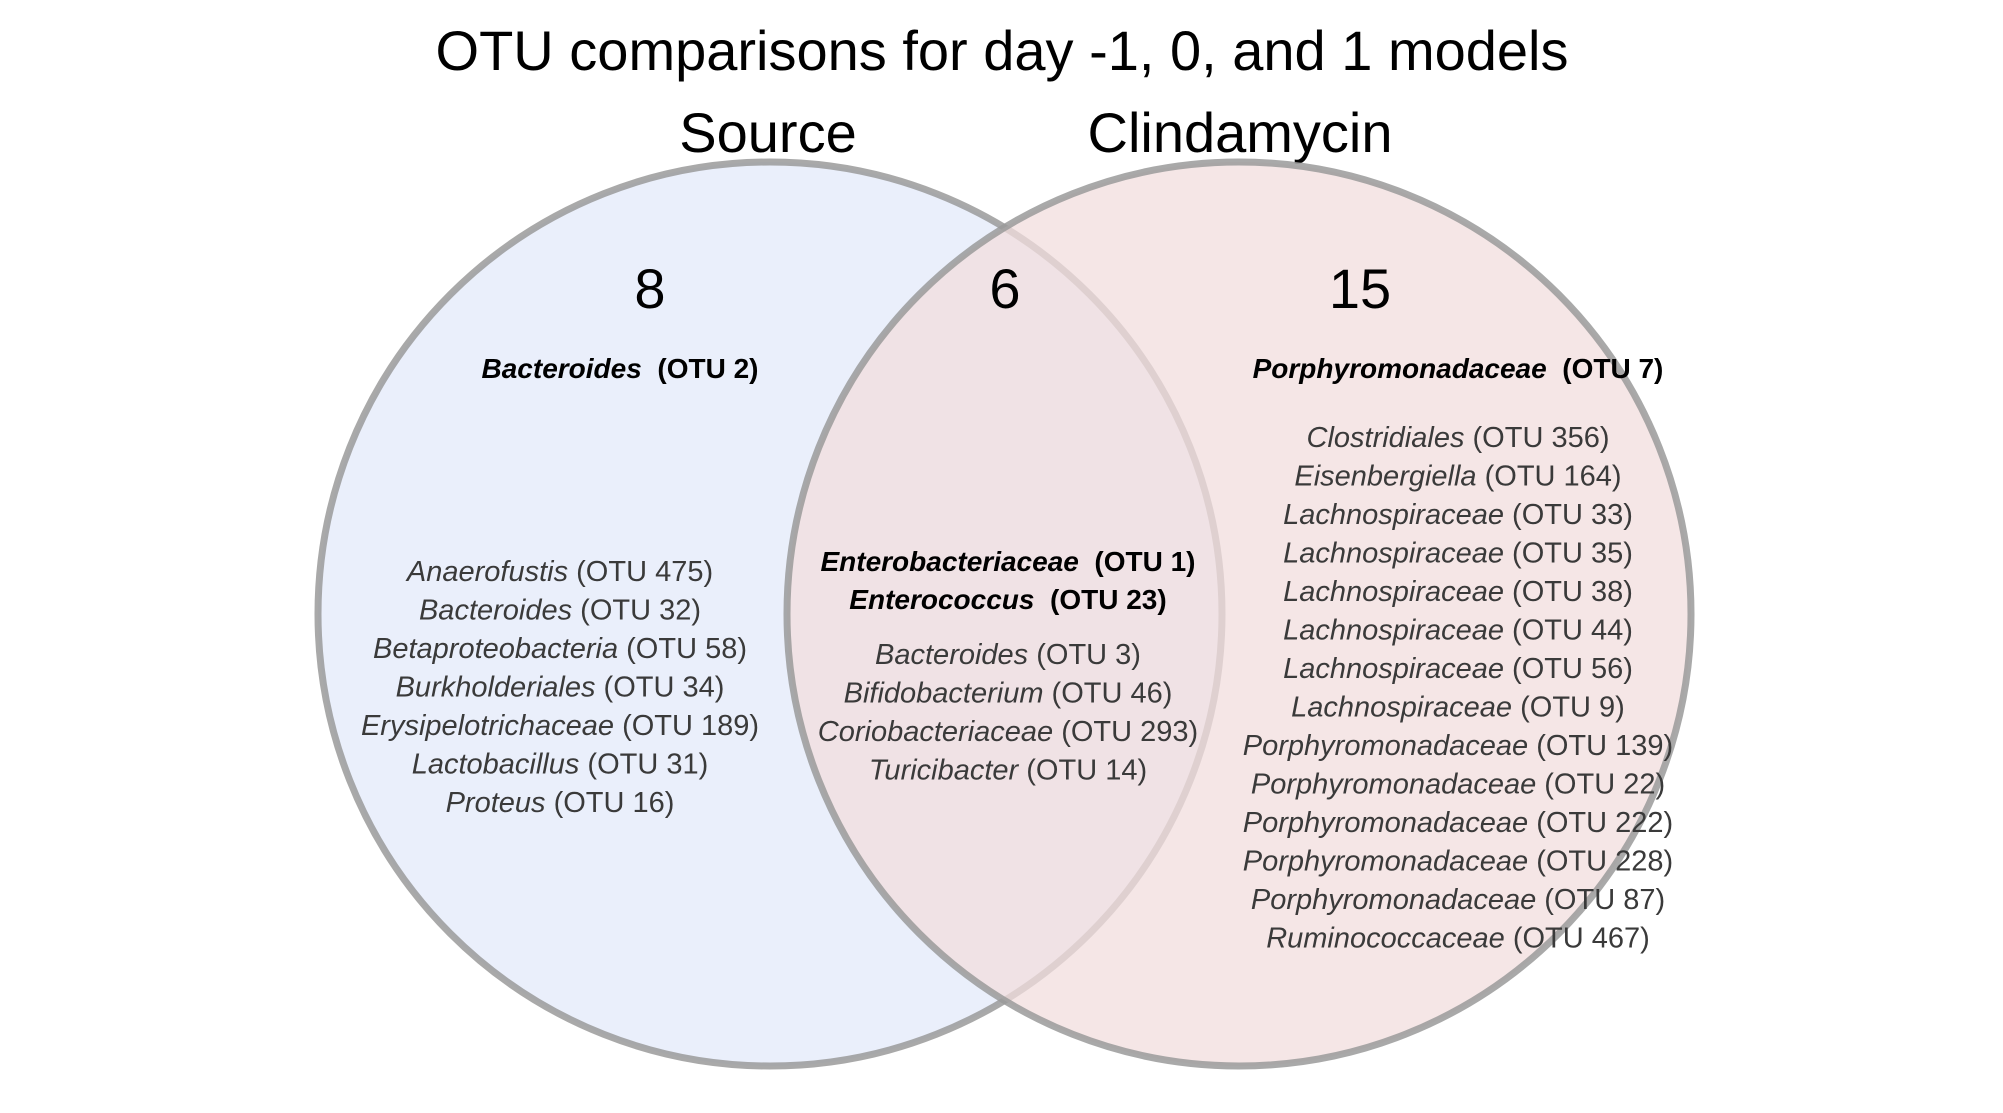 This screenshot has width=2003, height=1113. Describe the element at coordinates (1536, 438) in the screenshot. I see `otu-id: (OTU 356)` at that location.